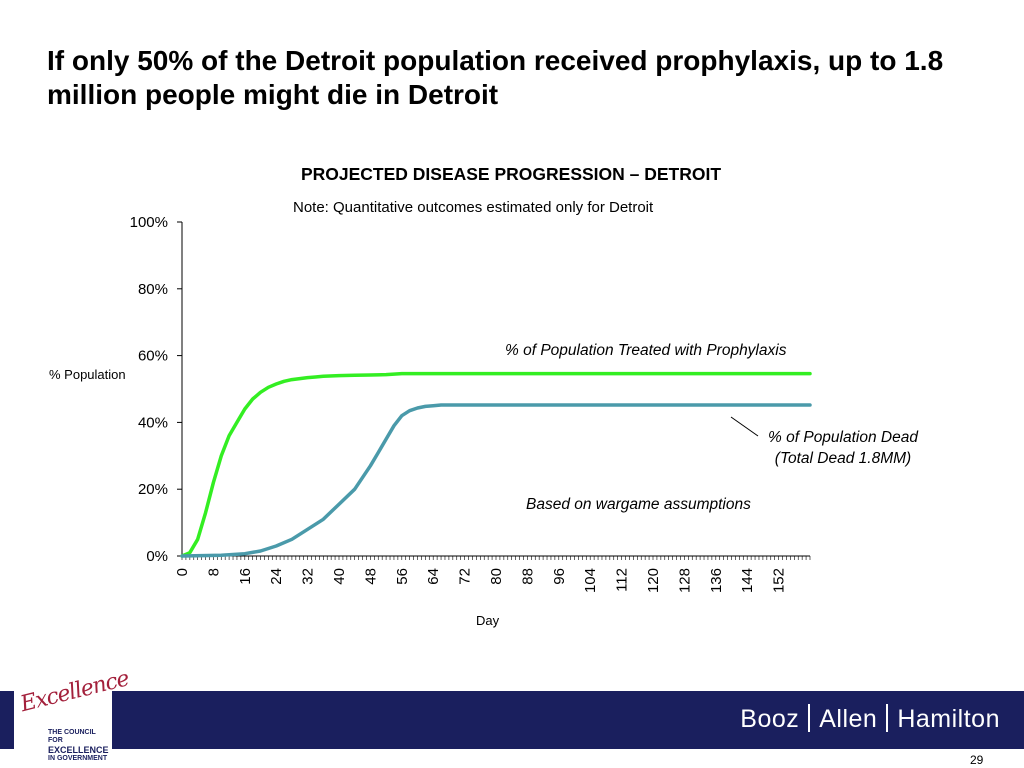  Describe the element at coordinates (646, 350) in the screenshot. I see `annotation-treated: % of Population Treated with Prophylaxis` at that location.